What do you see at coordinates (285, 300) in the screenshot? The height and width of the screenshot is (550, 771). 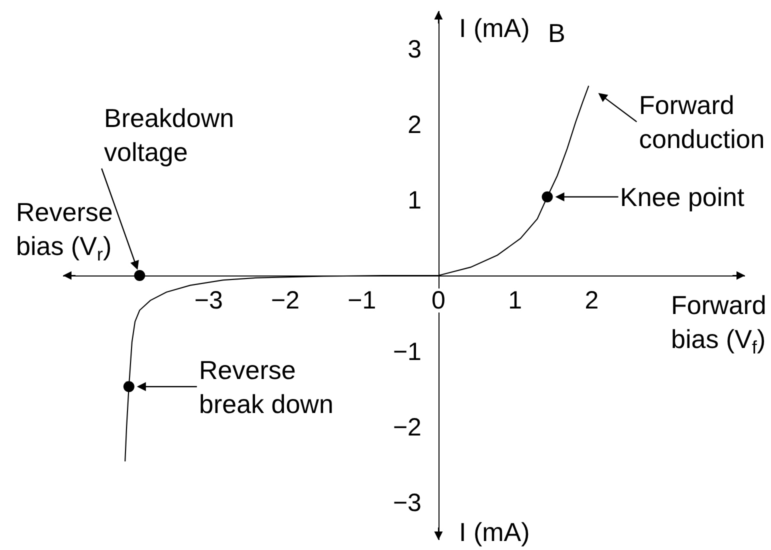 I see `x-tick-label: −2` at bounding box center [285, 300].